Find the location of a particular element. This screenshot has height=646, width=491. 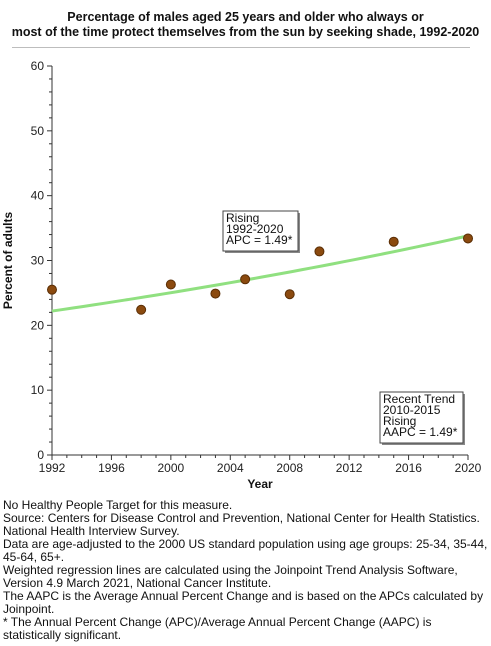

x-tick-label: 1996 is located at coordinates (111, 468).